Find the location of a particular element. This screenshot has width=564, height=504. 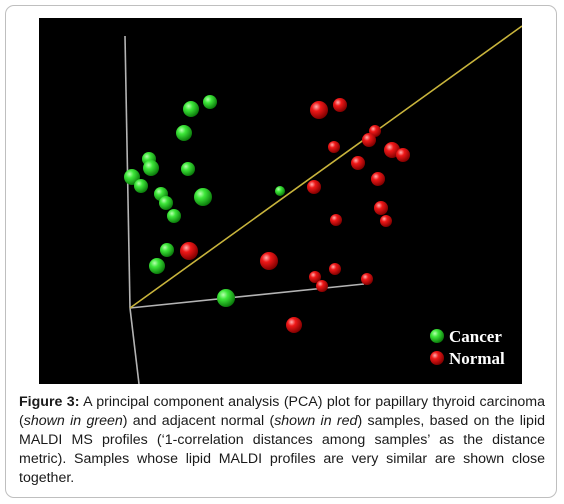

legend-label-cancer: Cancer is located at coordinates (475, 336).